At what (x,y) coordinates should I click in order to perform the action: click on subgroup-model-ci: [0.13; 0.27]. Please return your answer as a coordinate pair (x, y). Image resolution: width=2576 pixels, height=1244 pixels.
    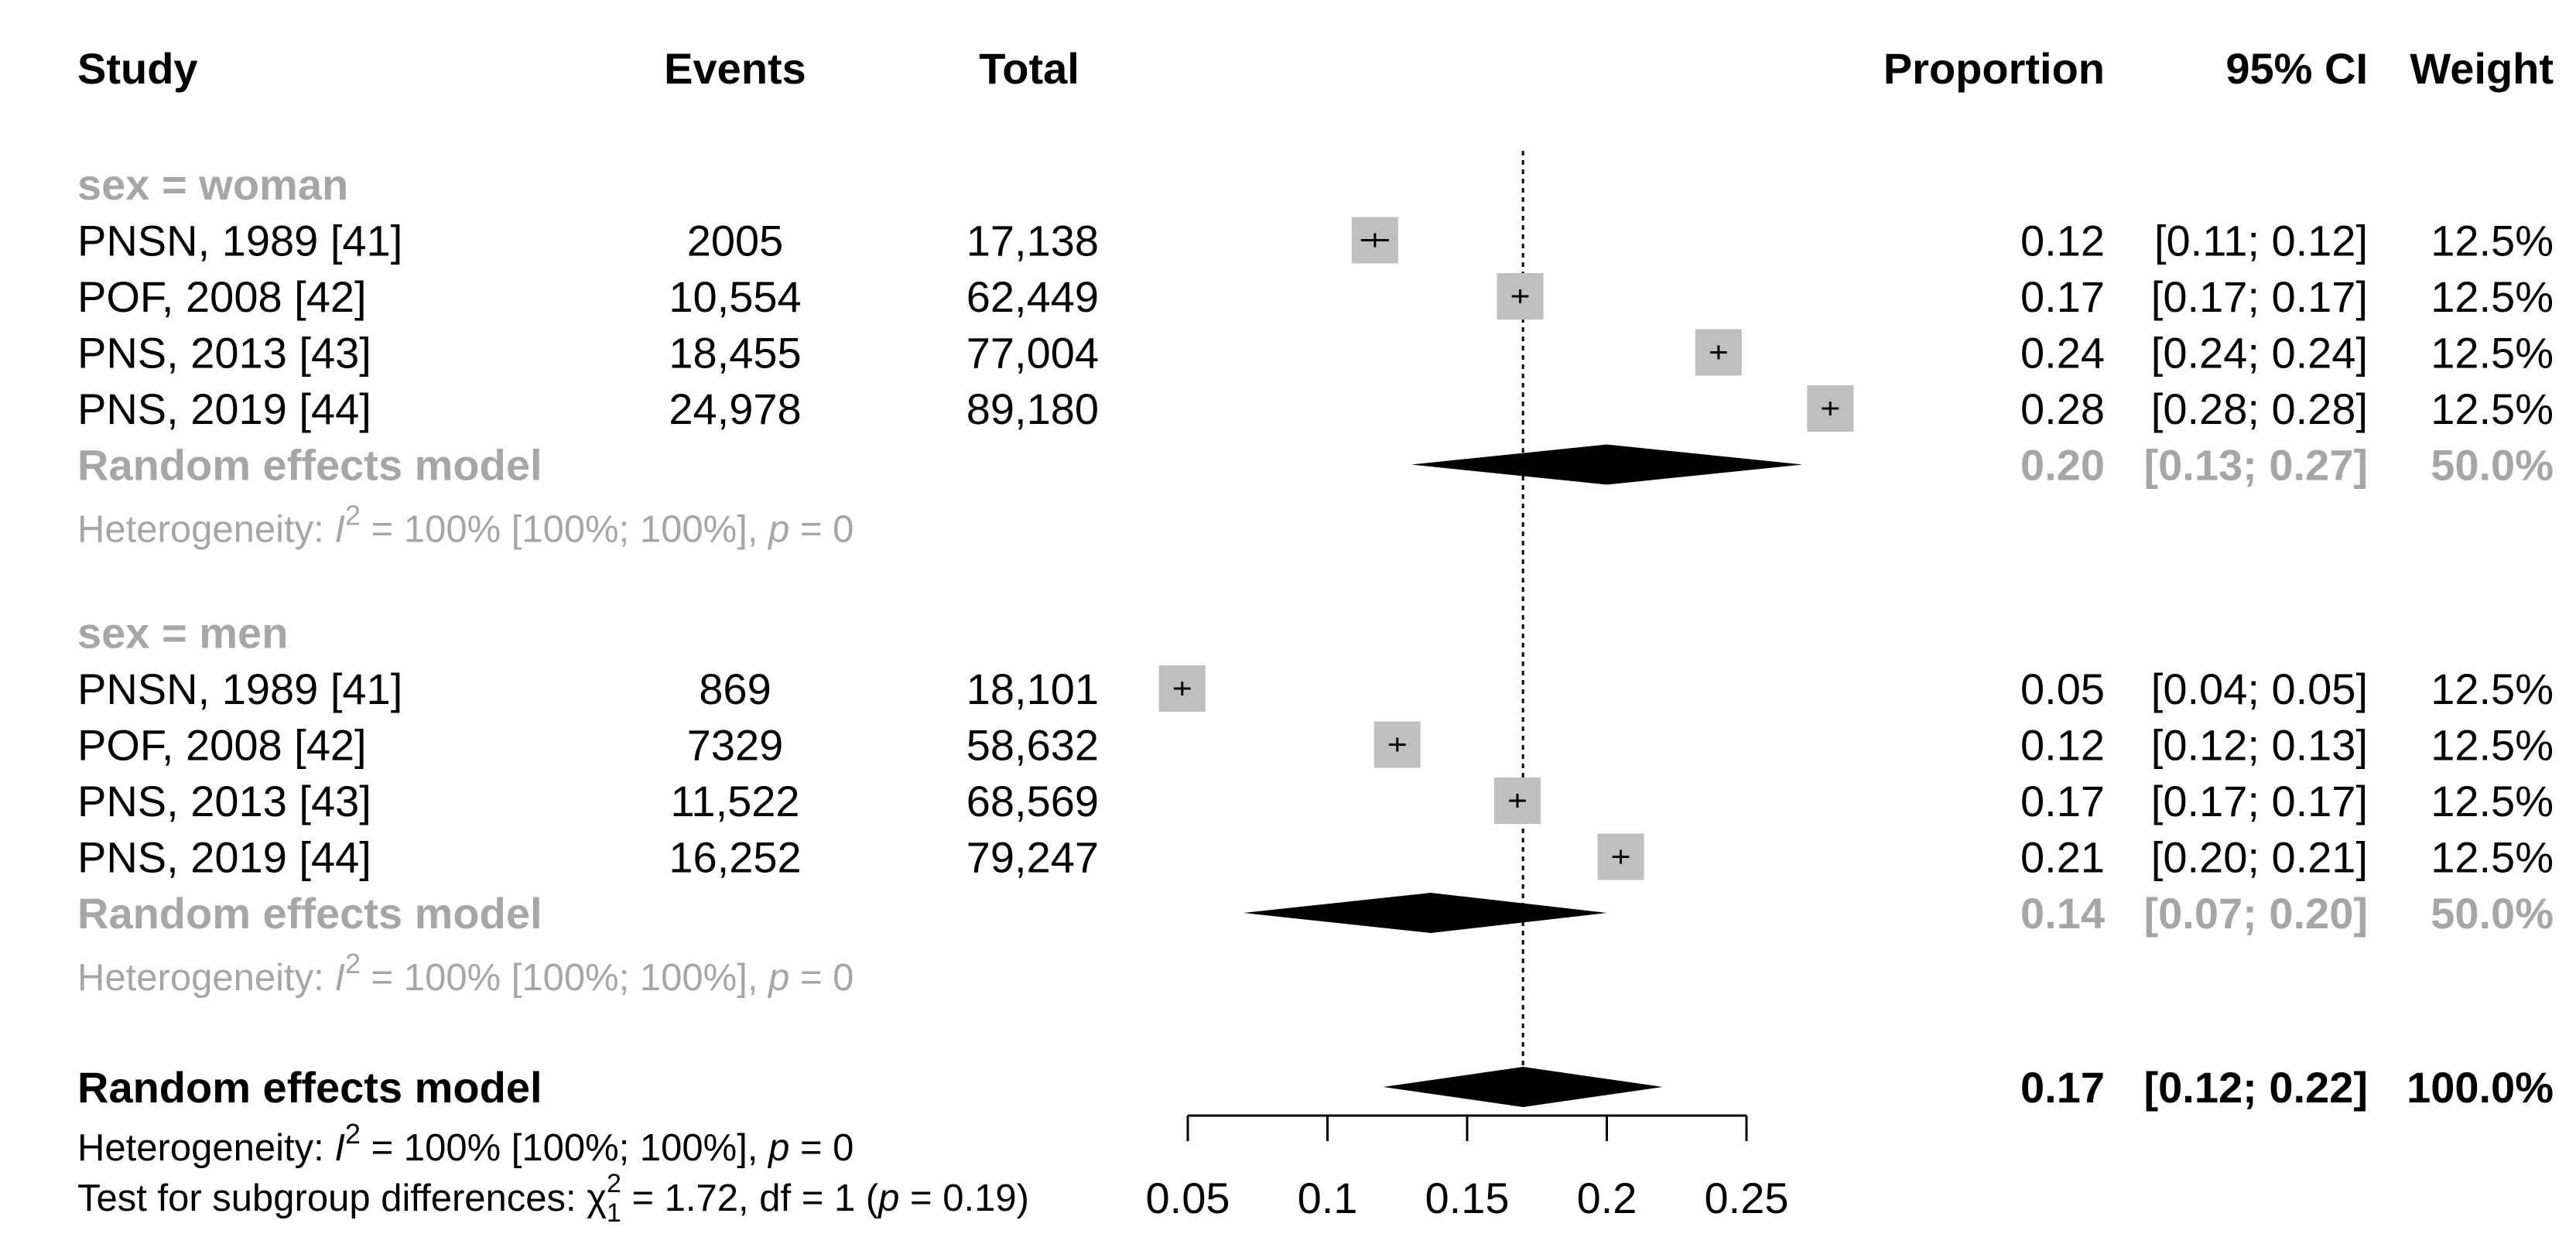
    Looking at the image, I should click on (2257, 465).